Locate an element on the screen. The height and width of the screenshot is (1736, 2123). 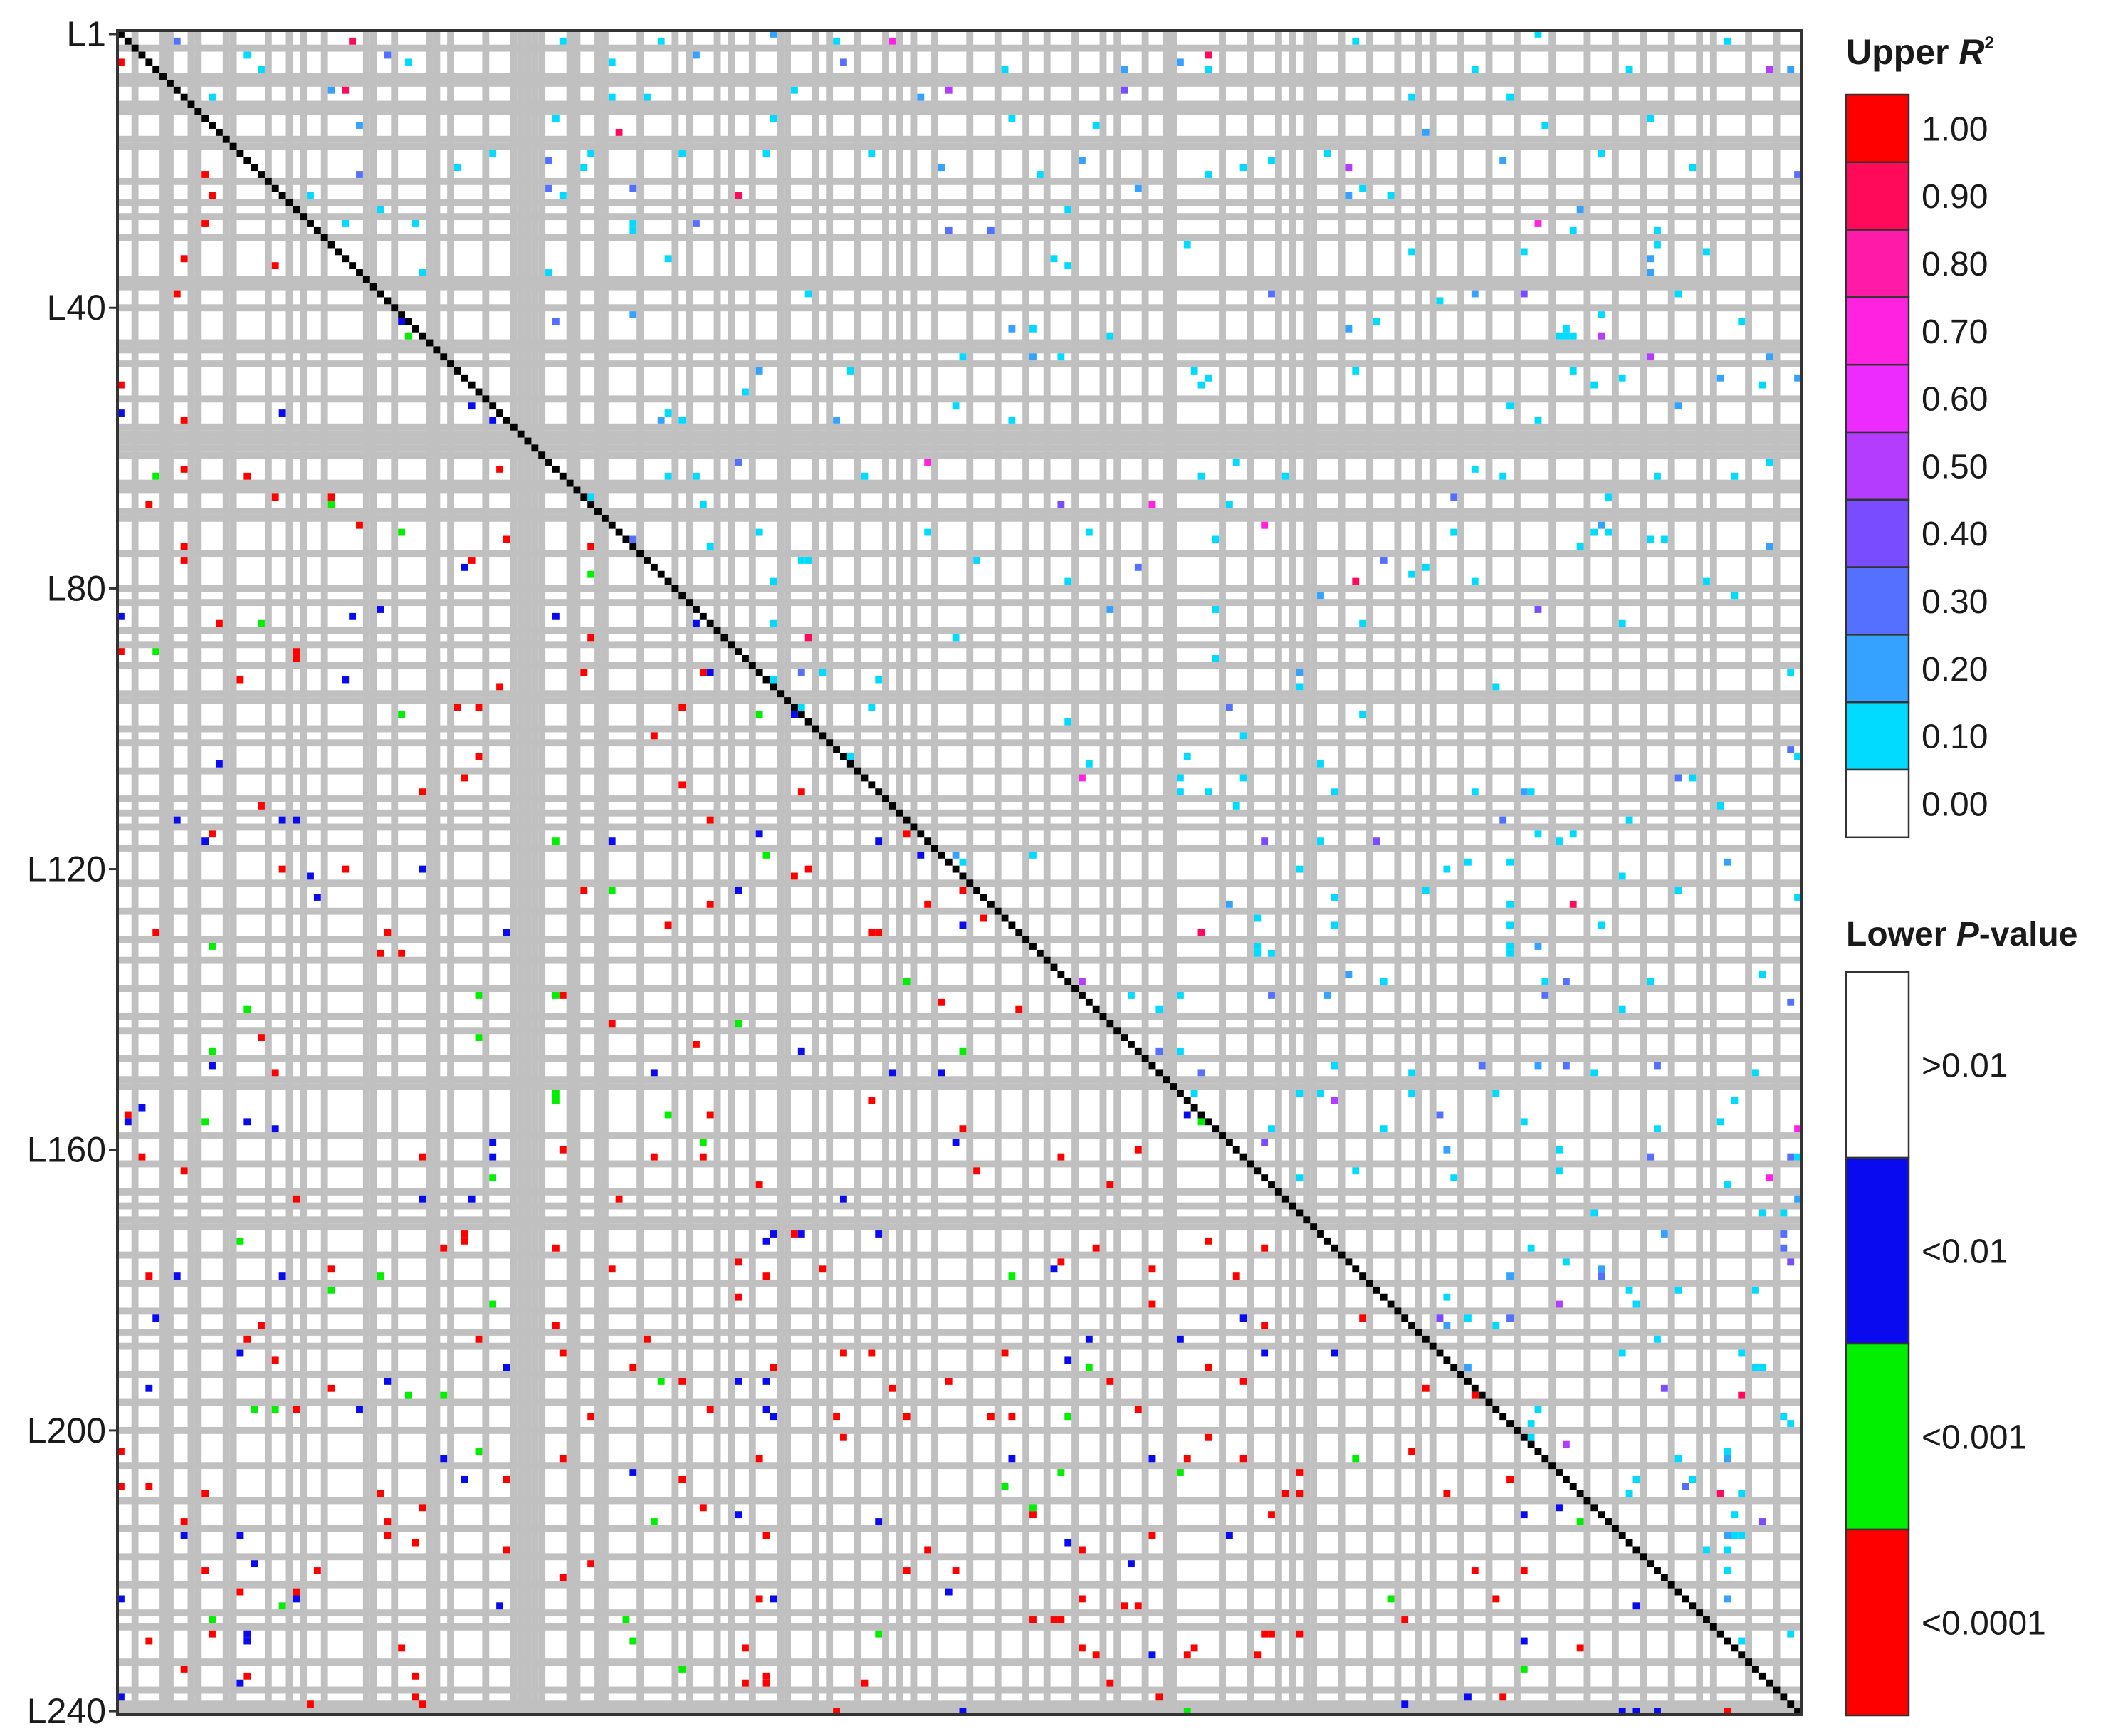
legend-upper-swatch is located at coordinates (1877, 736).